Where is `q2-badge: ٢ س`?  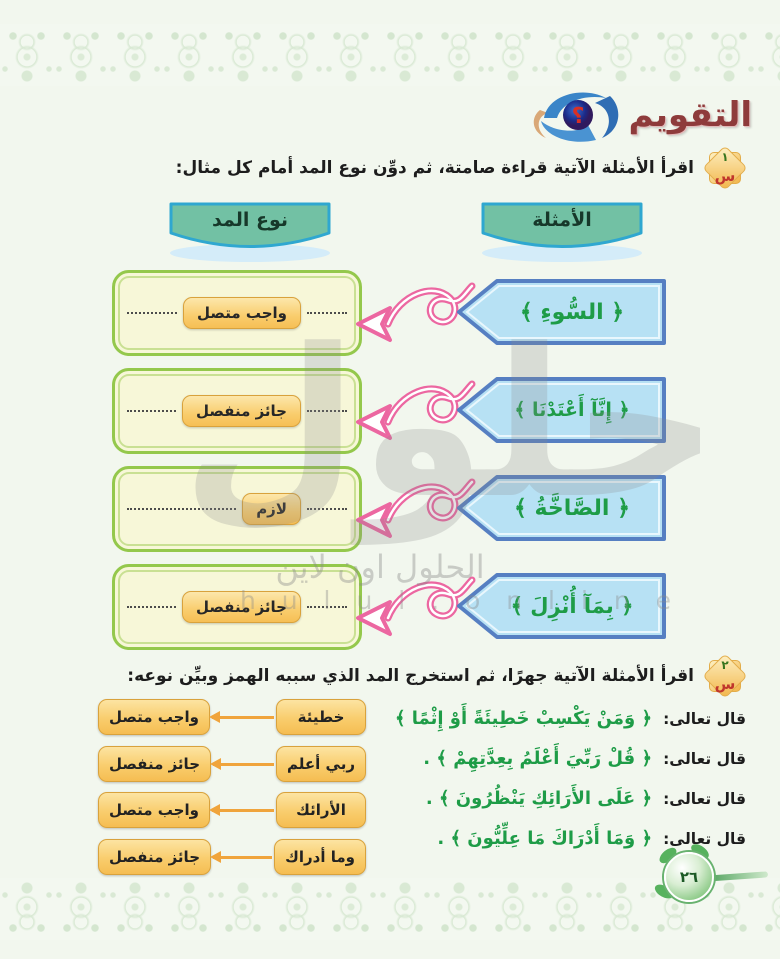
q2-badge: ٢ س is located at coordinates (725, 676).